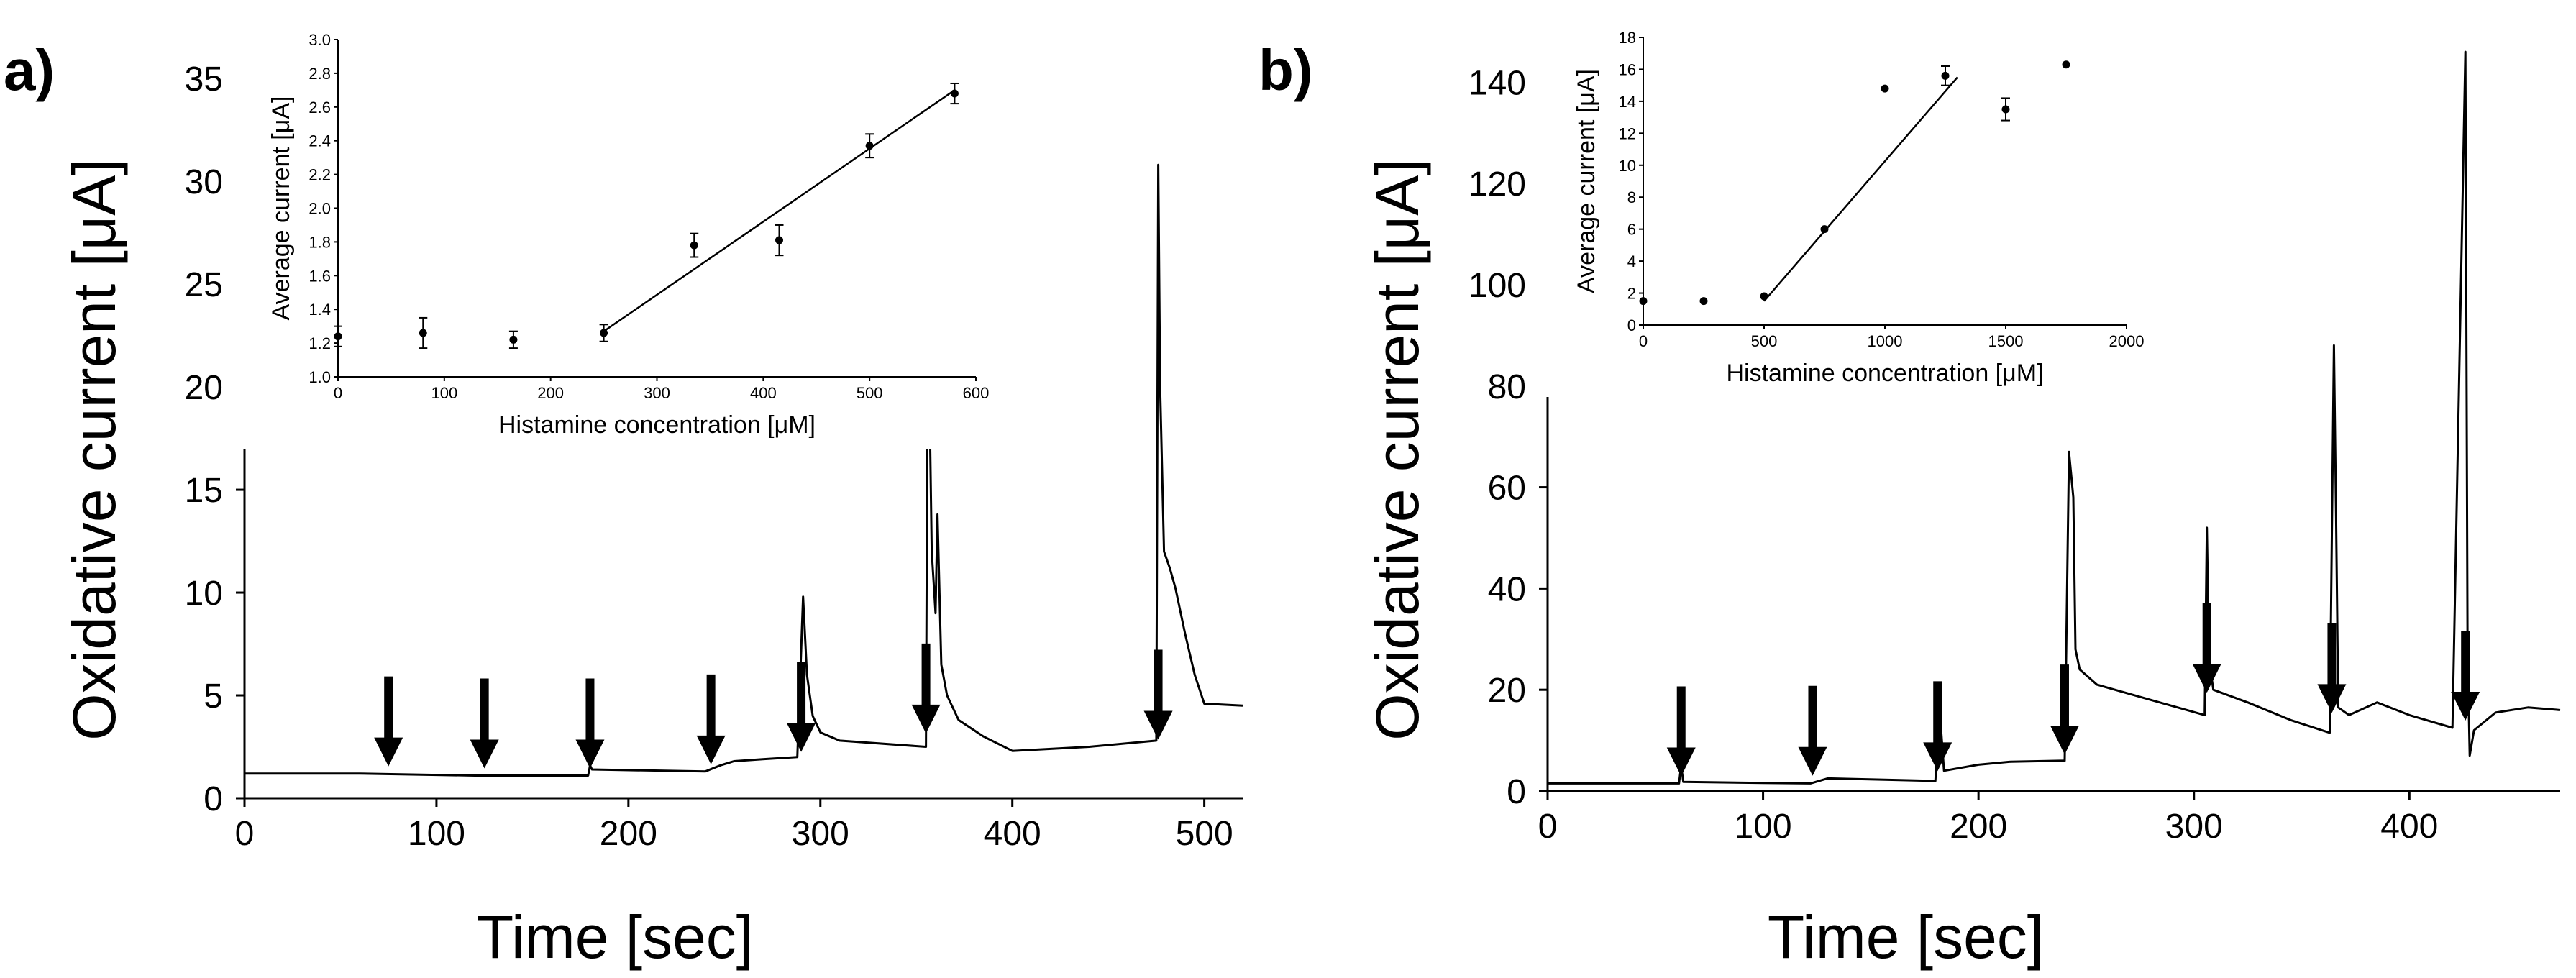  Describe the element at coordinates (1507, 387) in the screenshot. I see `panel-b-y-tick-label: 80` at that location.